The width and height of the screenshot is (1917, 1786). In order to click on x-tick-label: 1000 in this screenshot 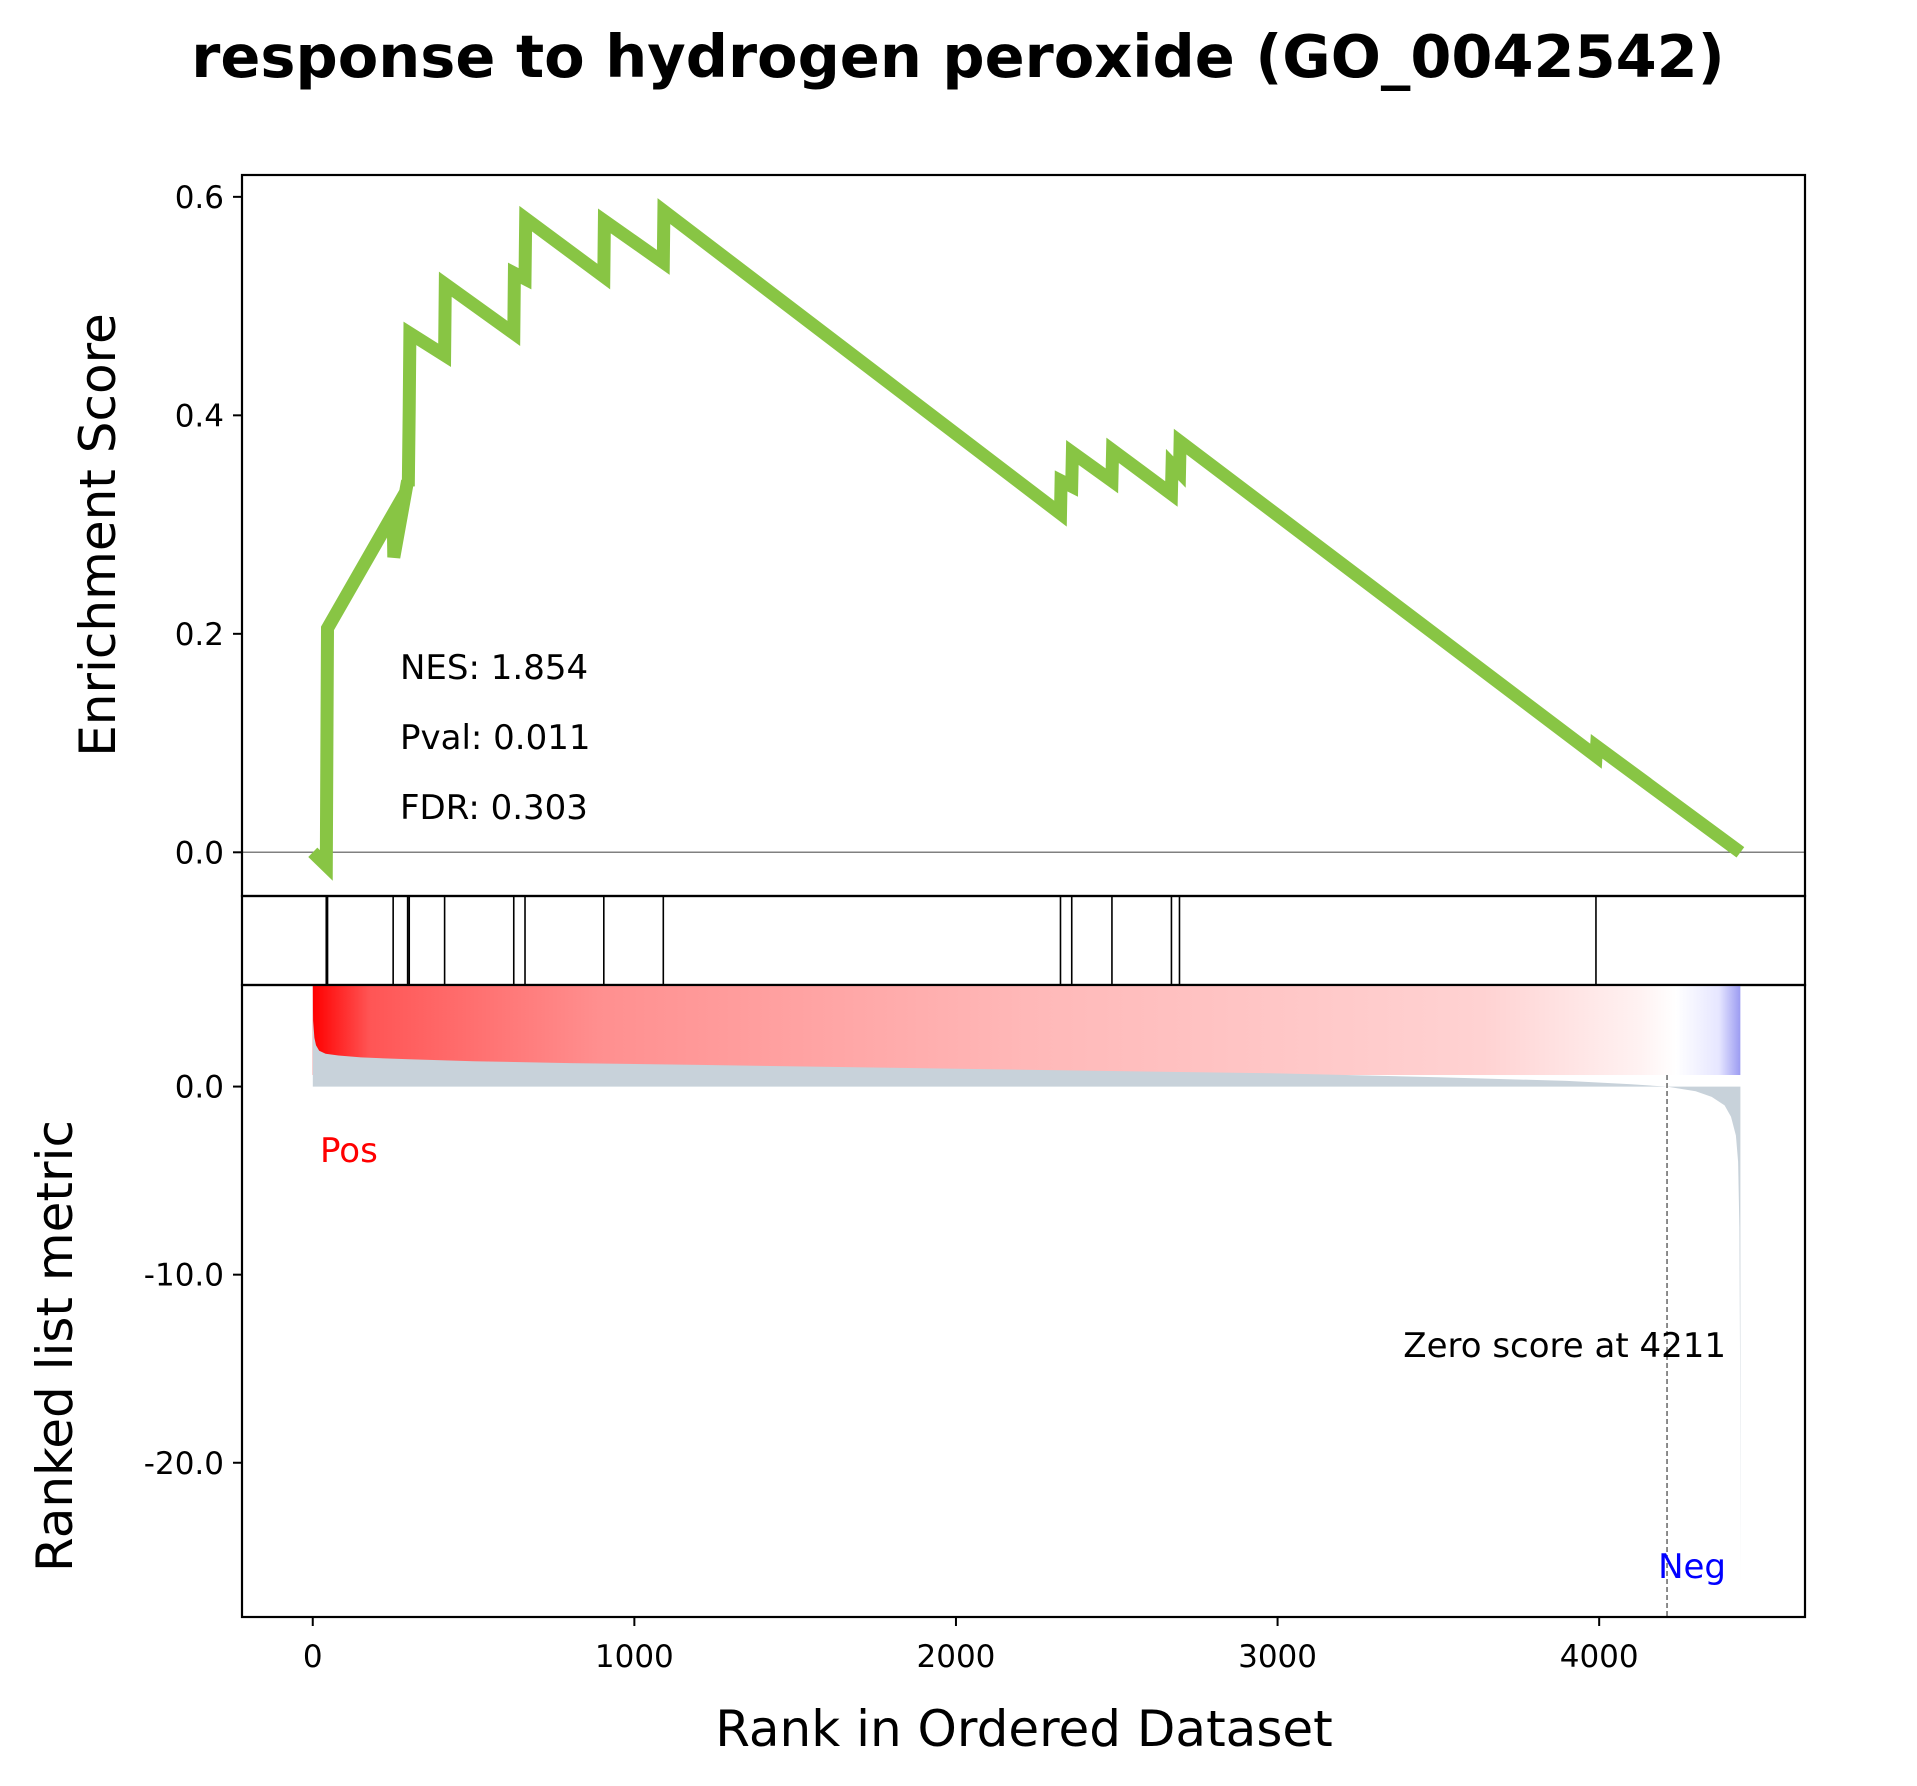, I will do `click(634, 1657)`.